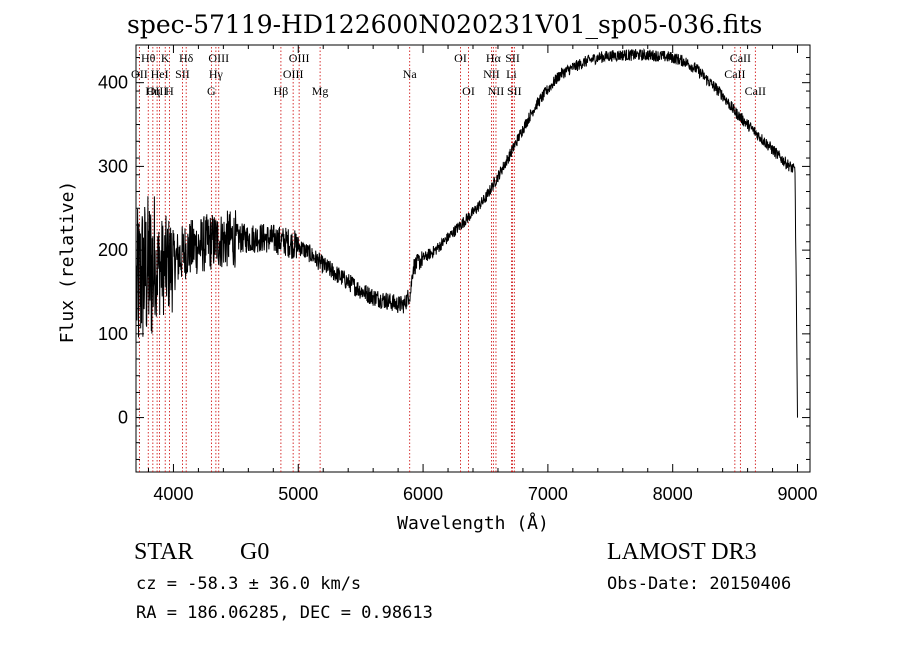 This screenshot has width=900, height=649. Describe the element at coordinates (165, 58) in the screenshot. I see `spectral-line-label: K` at that location.